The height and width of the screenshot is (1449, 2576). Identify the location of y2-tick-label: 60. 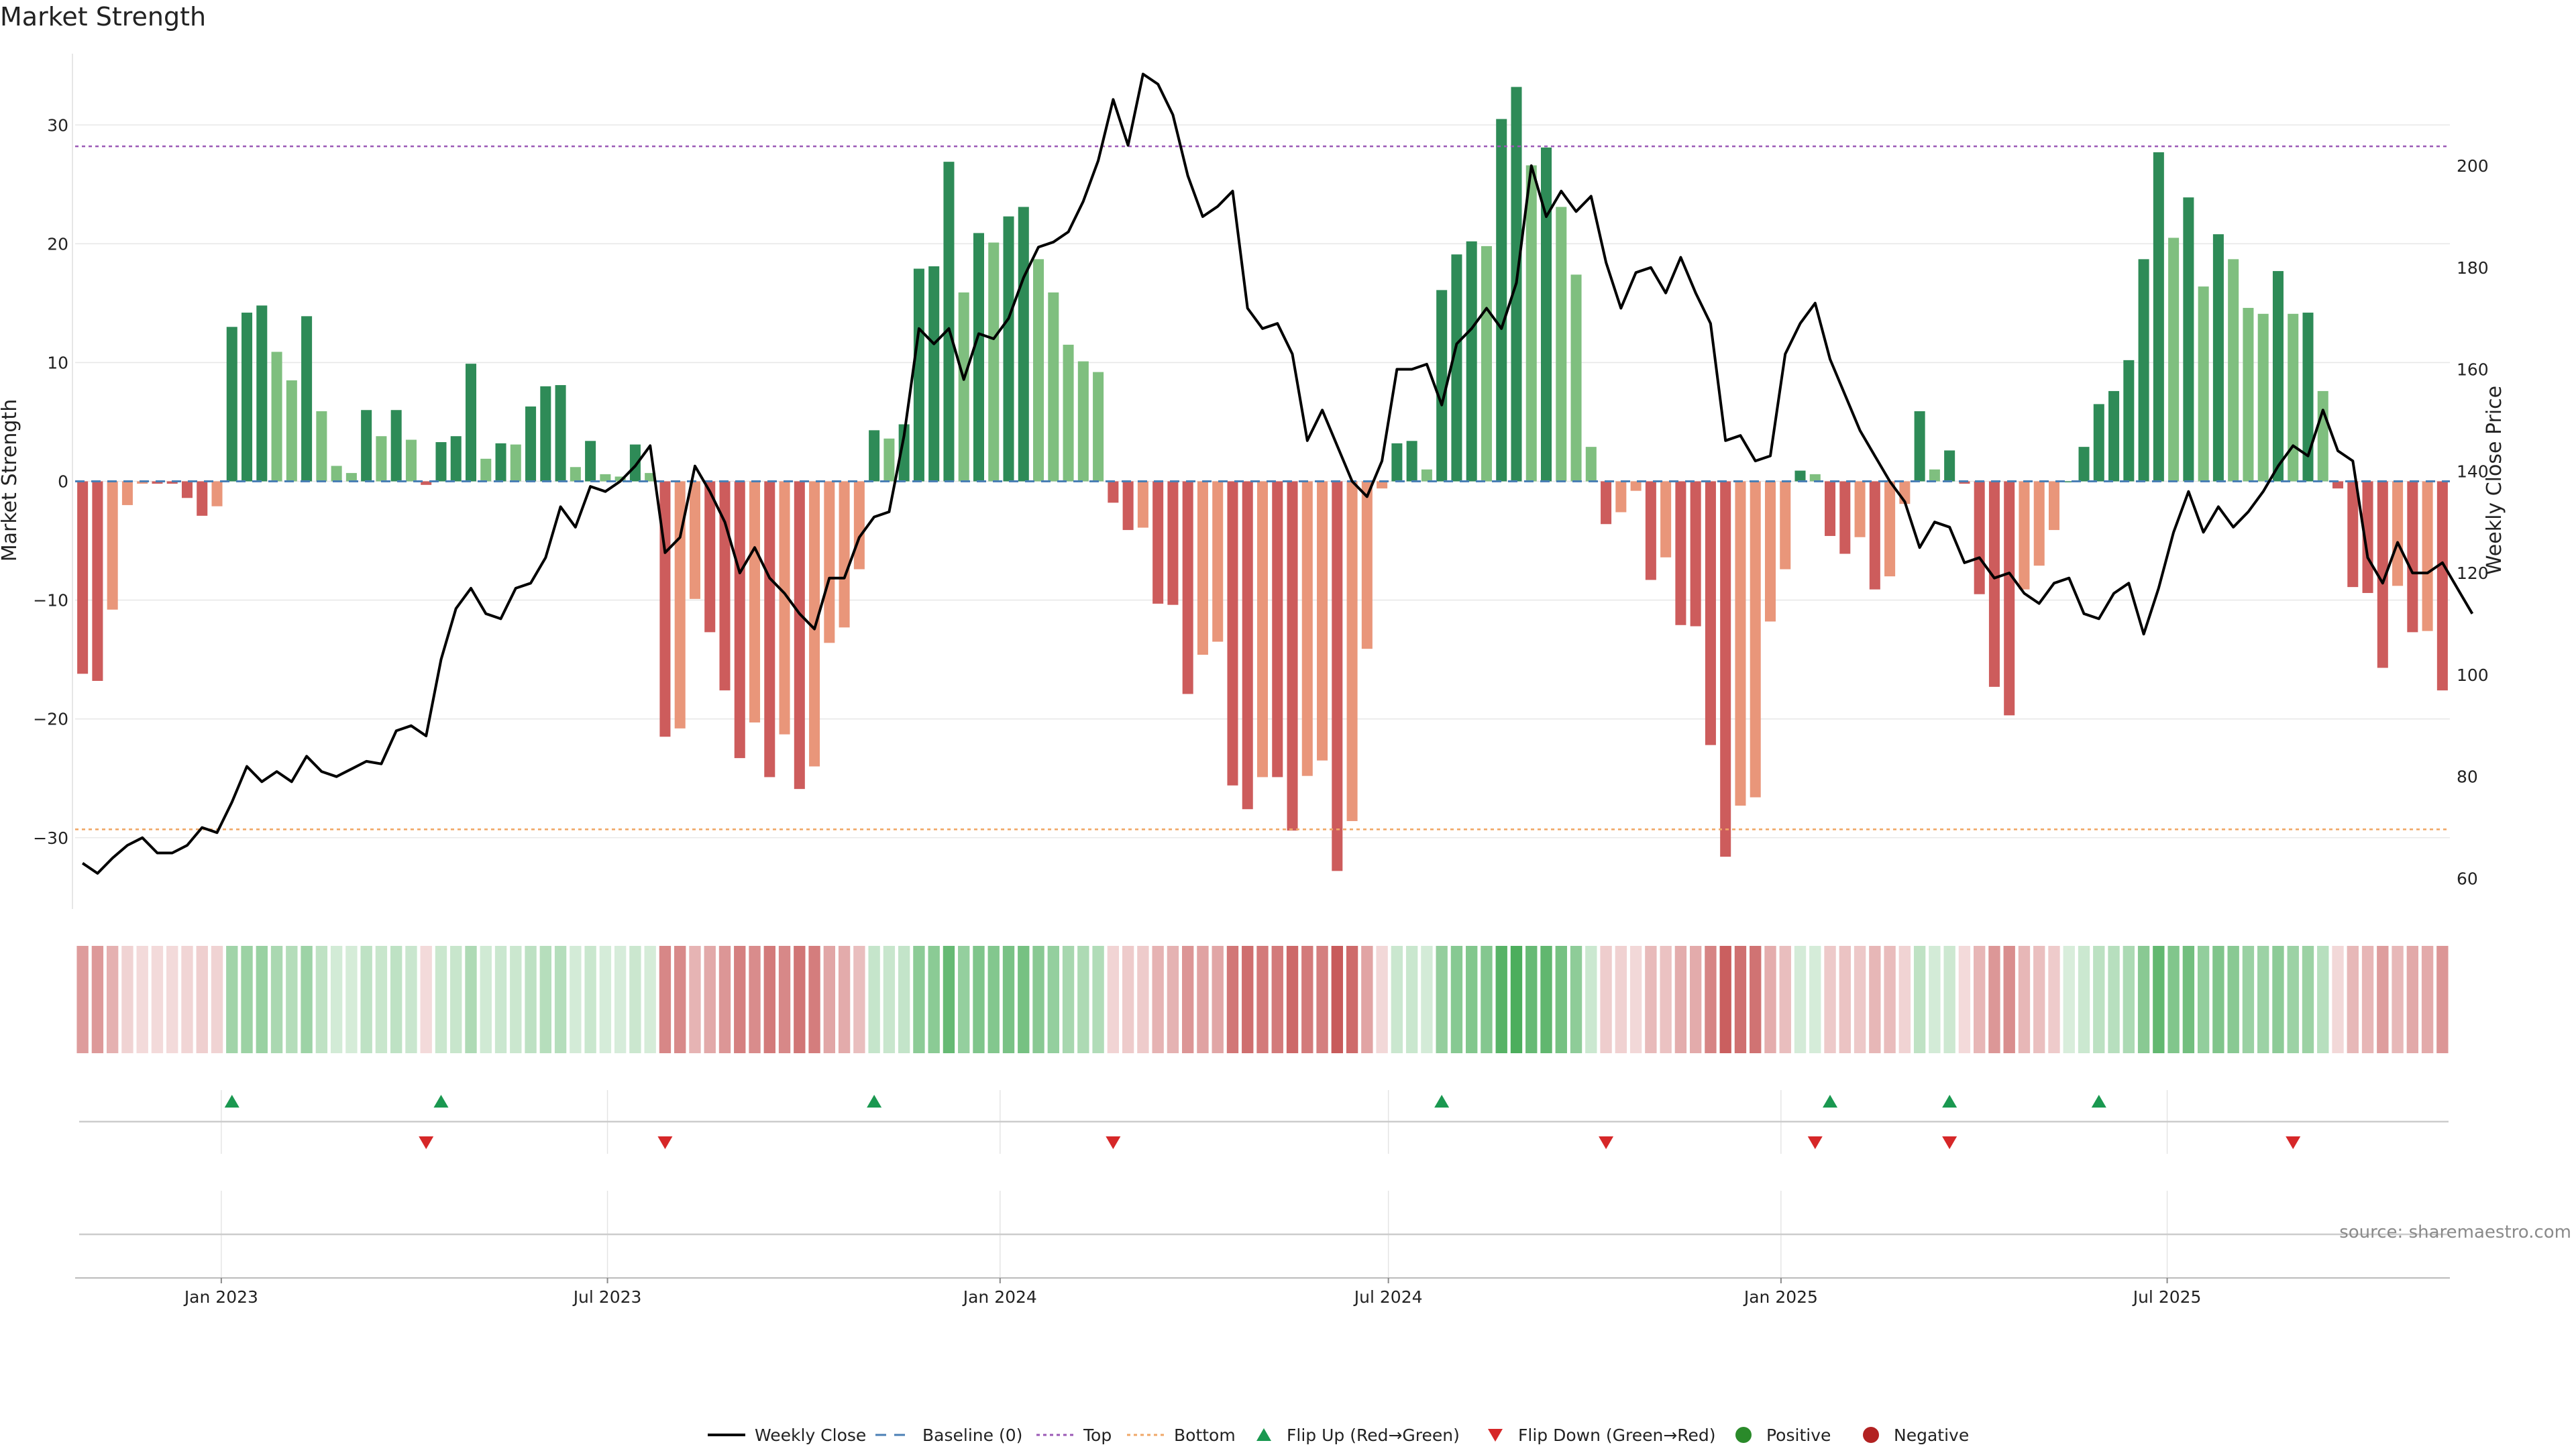
(2467, 878).